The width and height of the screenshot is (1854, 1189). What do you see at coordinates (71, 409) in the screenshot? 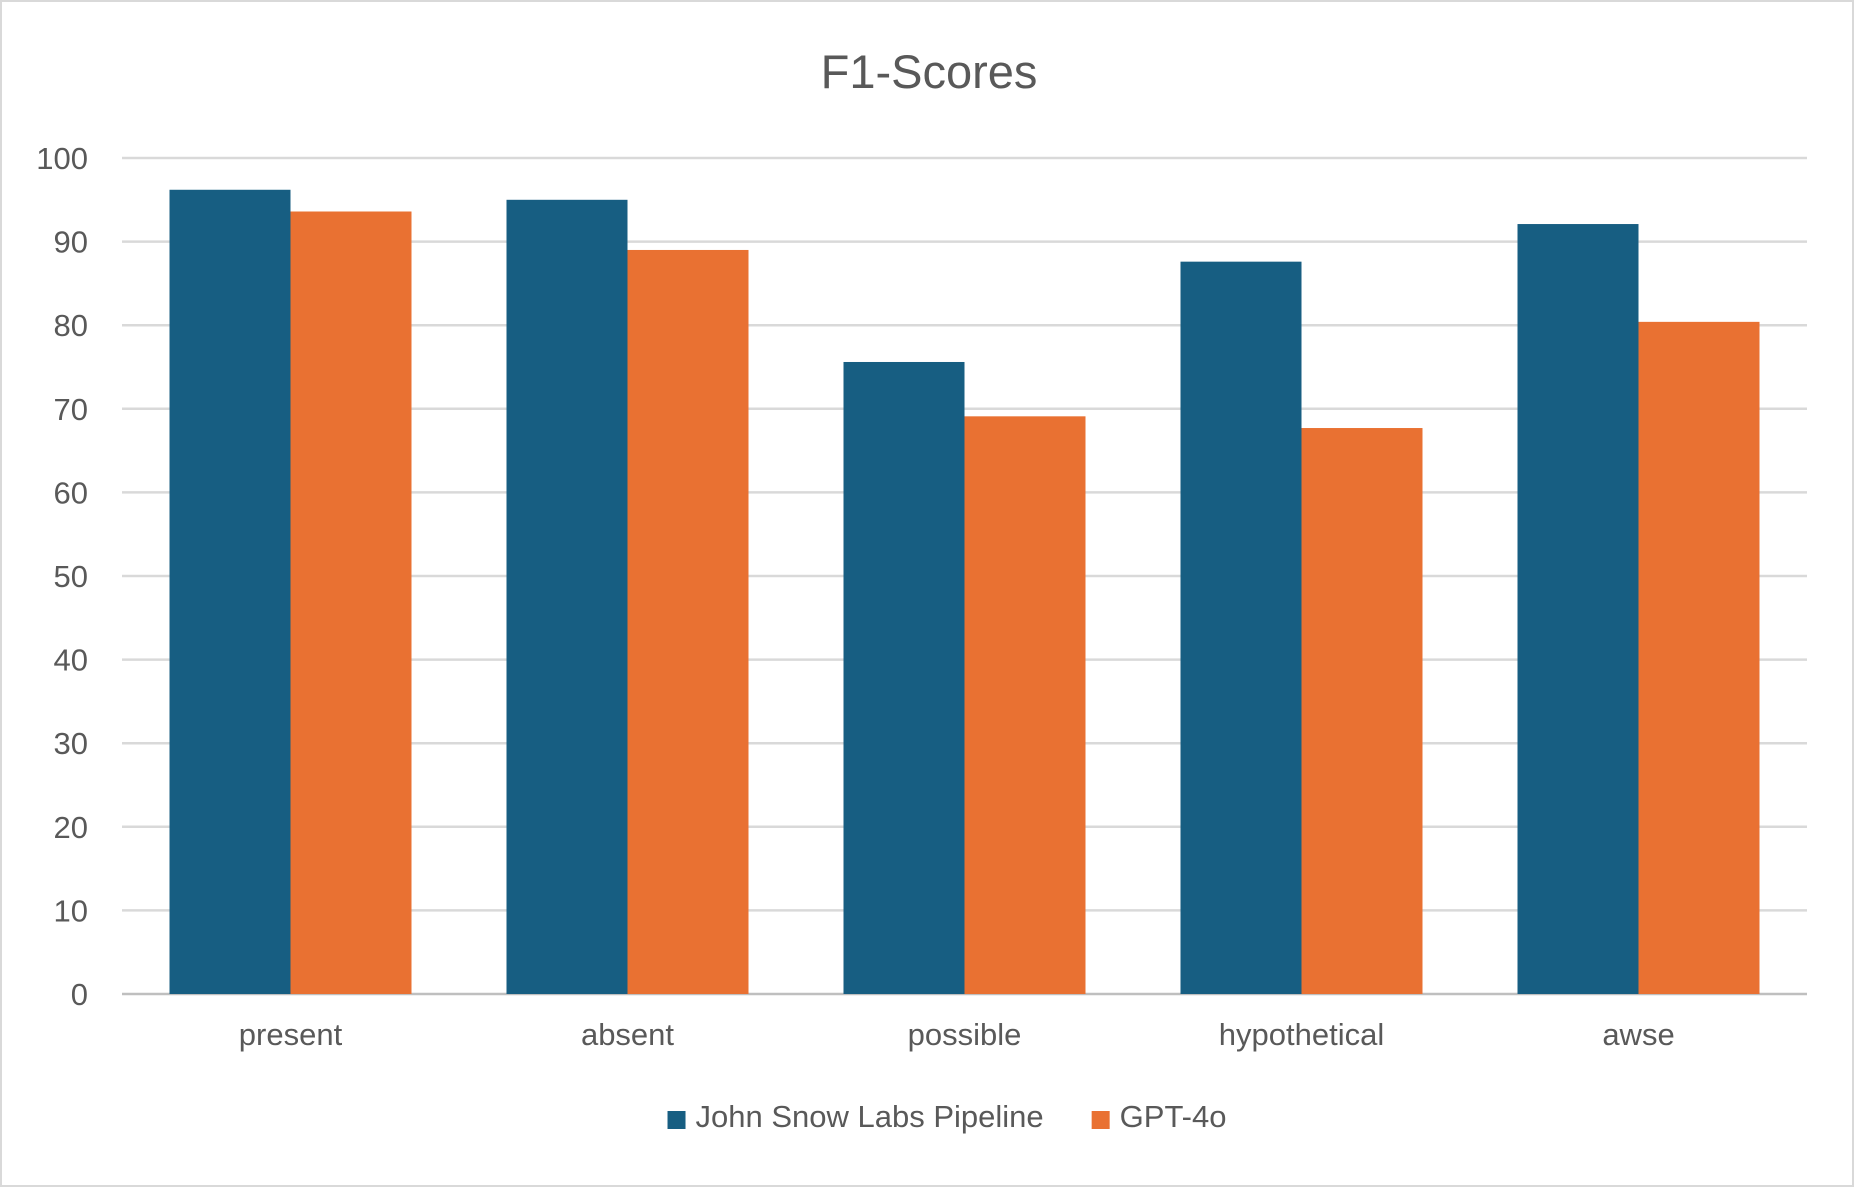
I see `y-tick-label: 70` at bounding box center [71, 409].